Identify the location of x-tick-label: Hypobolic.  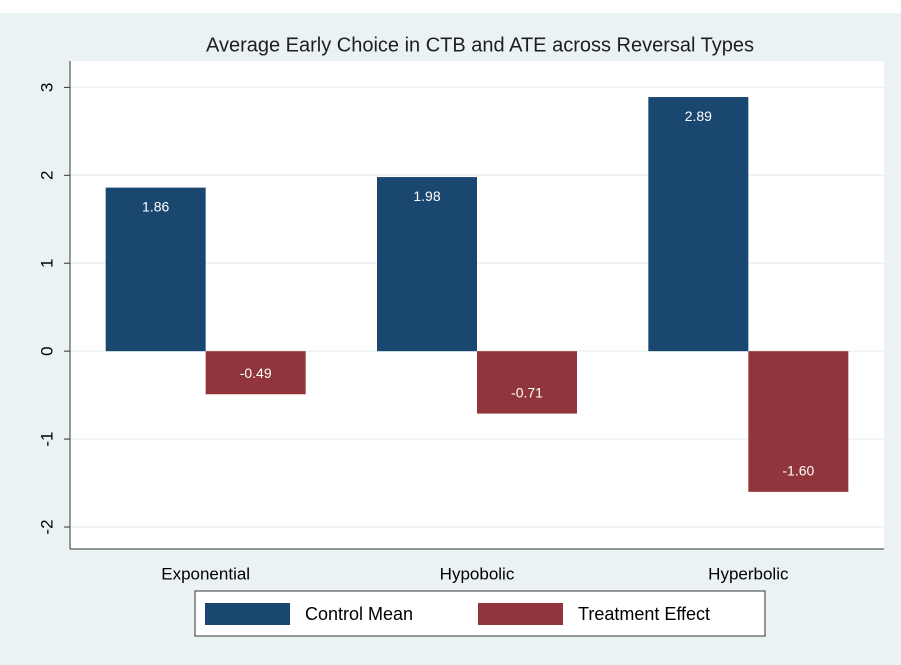
(477, 573).